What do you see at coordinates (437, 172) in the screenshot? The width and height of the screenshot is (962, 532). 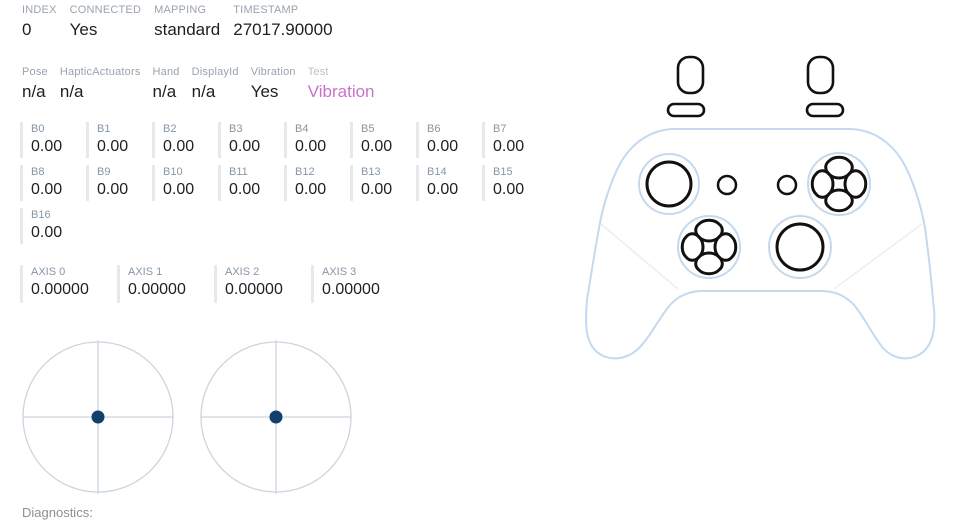 I see `button-label: B14` at bounding box center [437, 172].